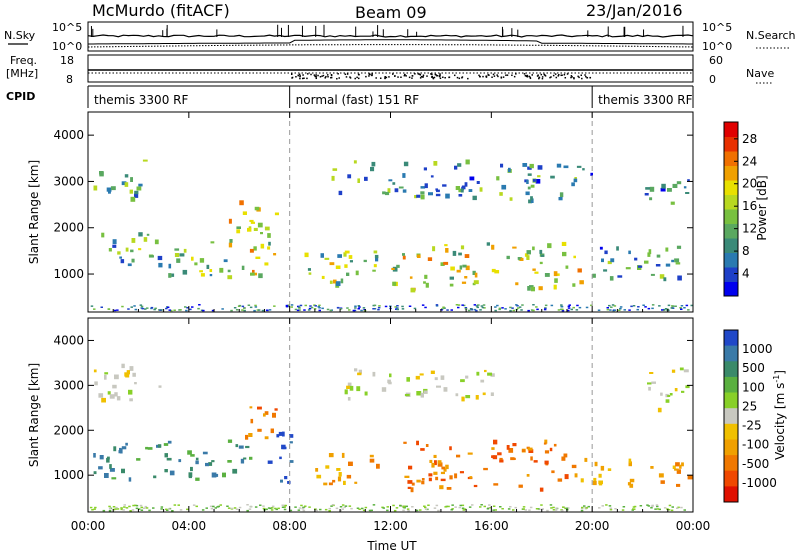 This screenshot has width=800, height=554. What do you see at coordinates (68, 135) in the screenshot?
I see `y-tick-label: 4000` at bounding box center [68, 135].